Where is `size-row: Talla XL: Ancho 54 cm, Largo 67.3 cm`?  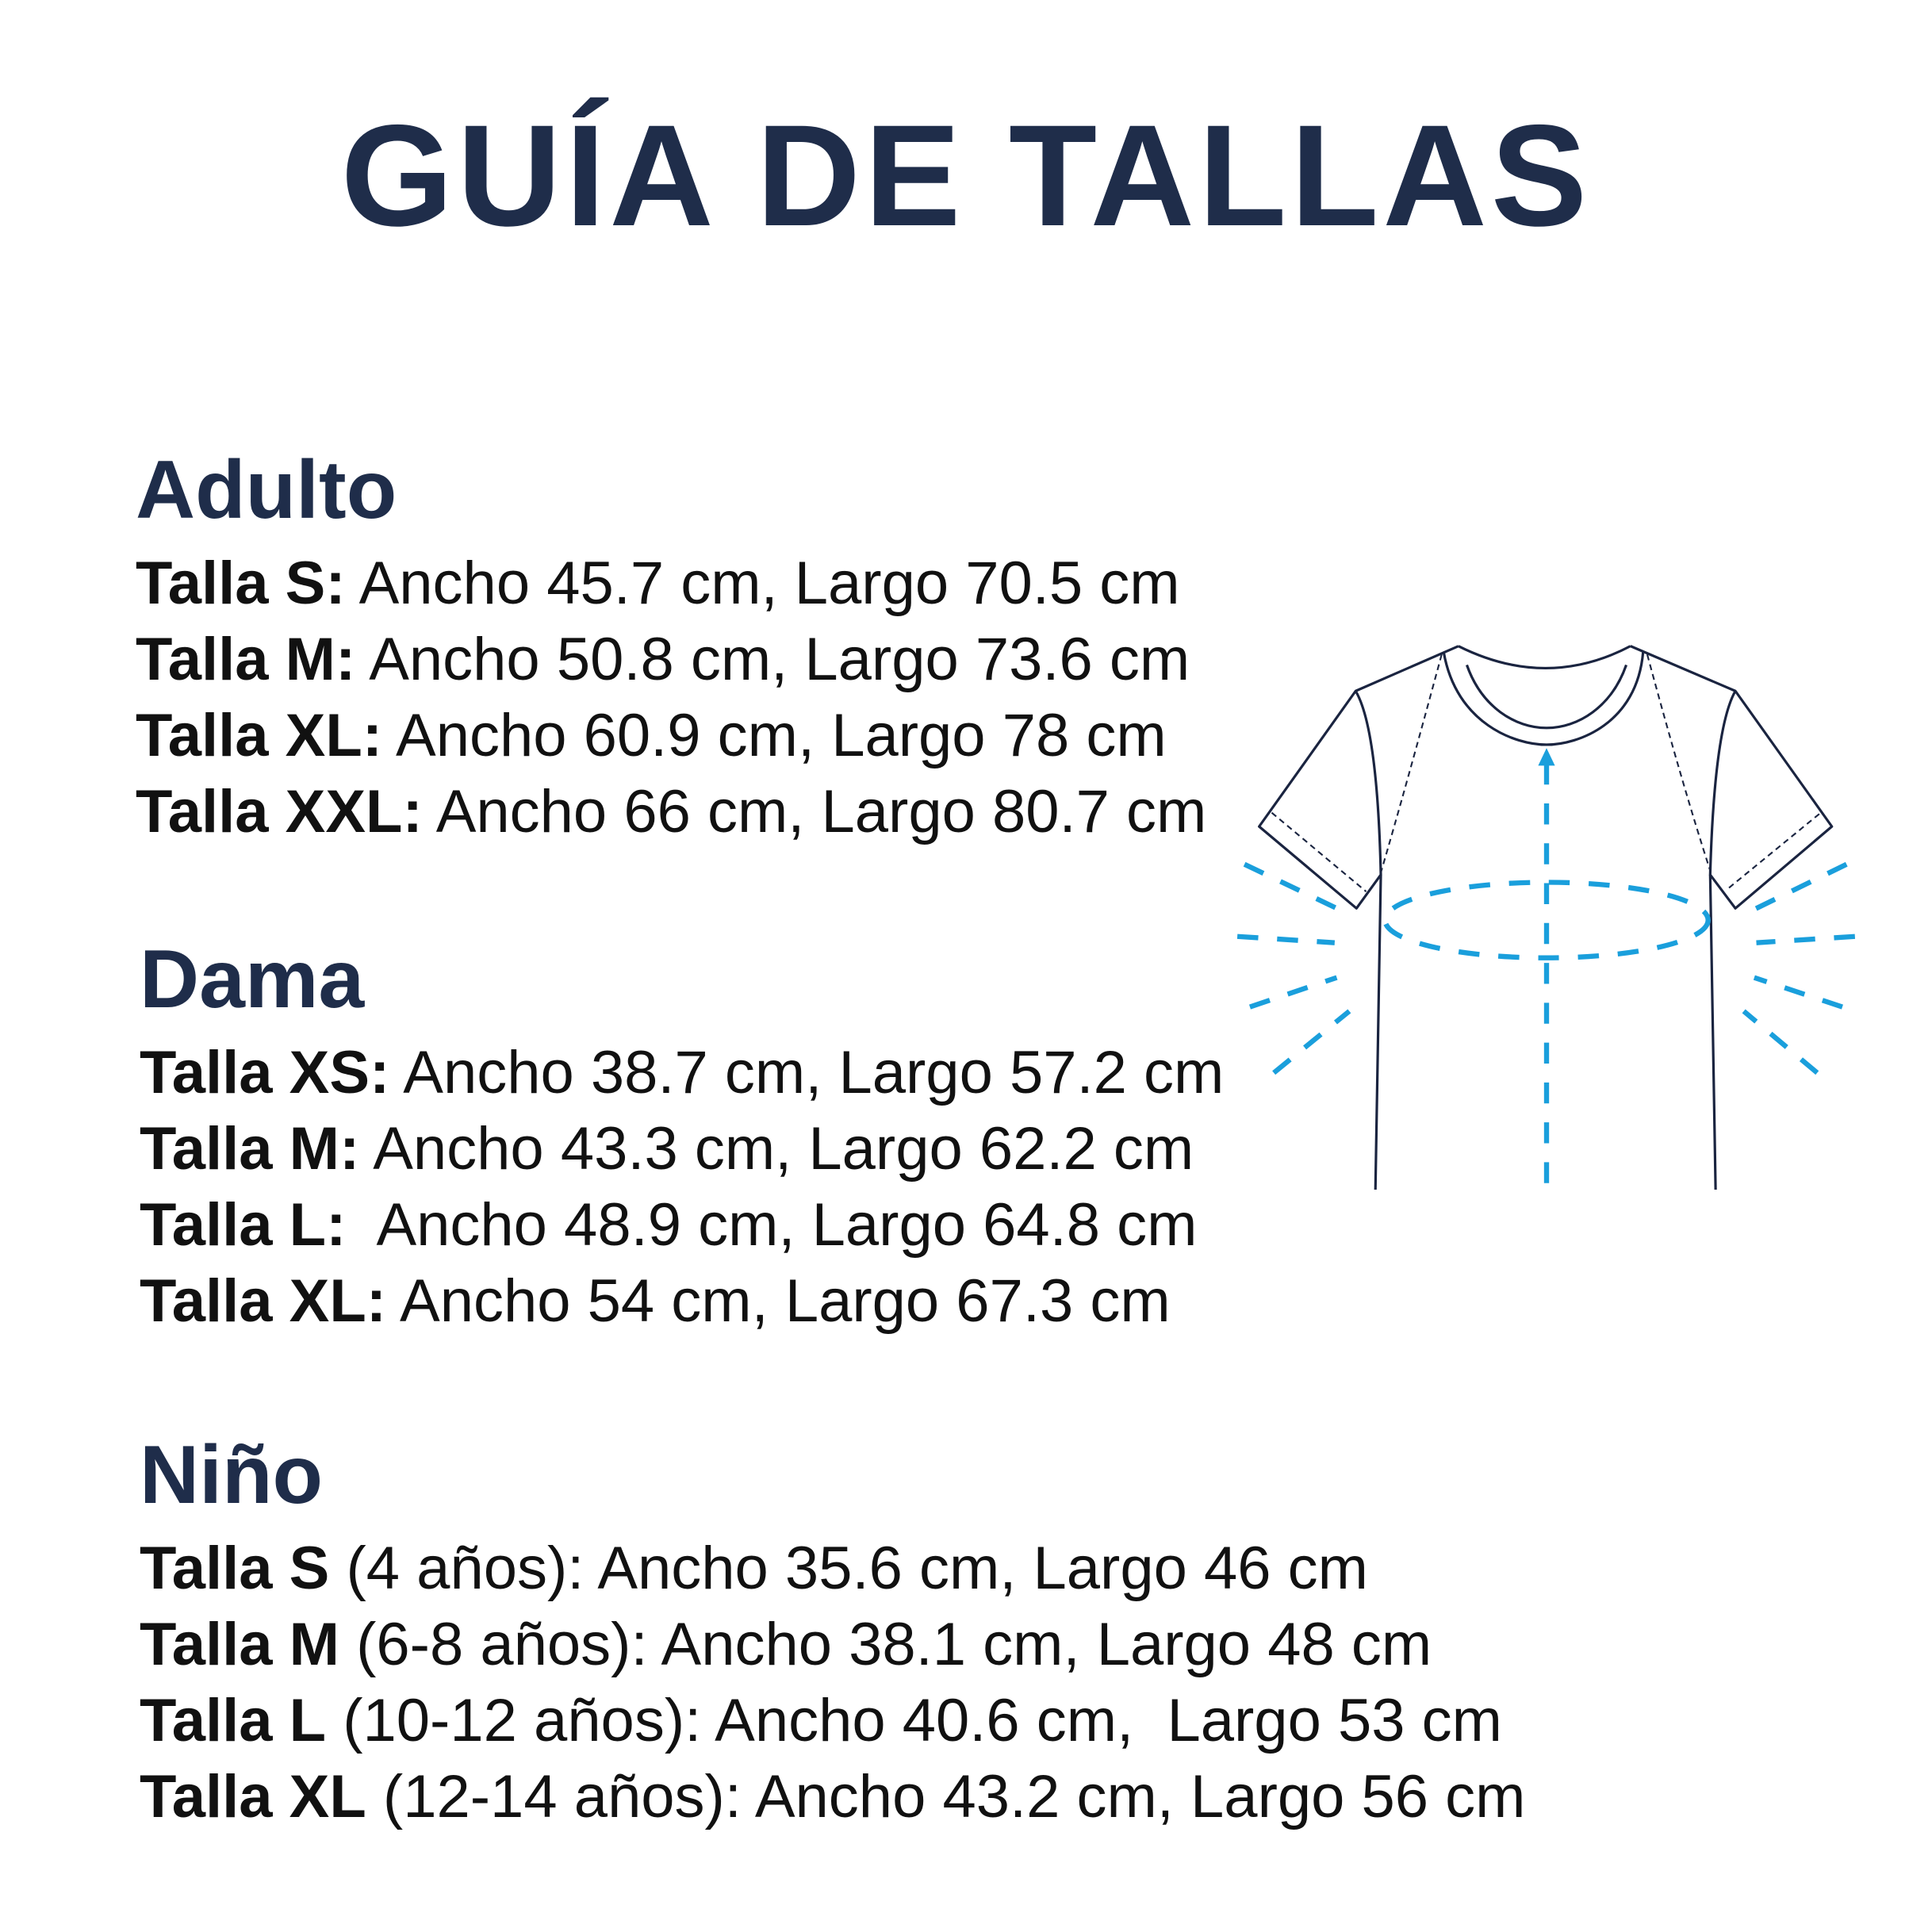 size-row: Talla XL: Ancho 54 cm, Largo 67.3 cm is located at coordinates (682, 1301).